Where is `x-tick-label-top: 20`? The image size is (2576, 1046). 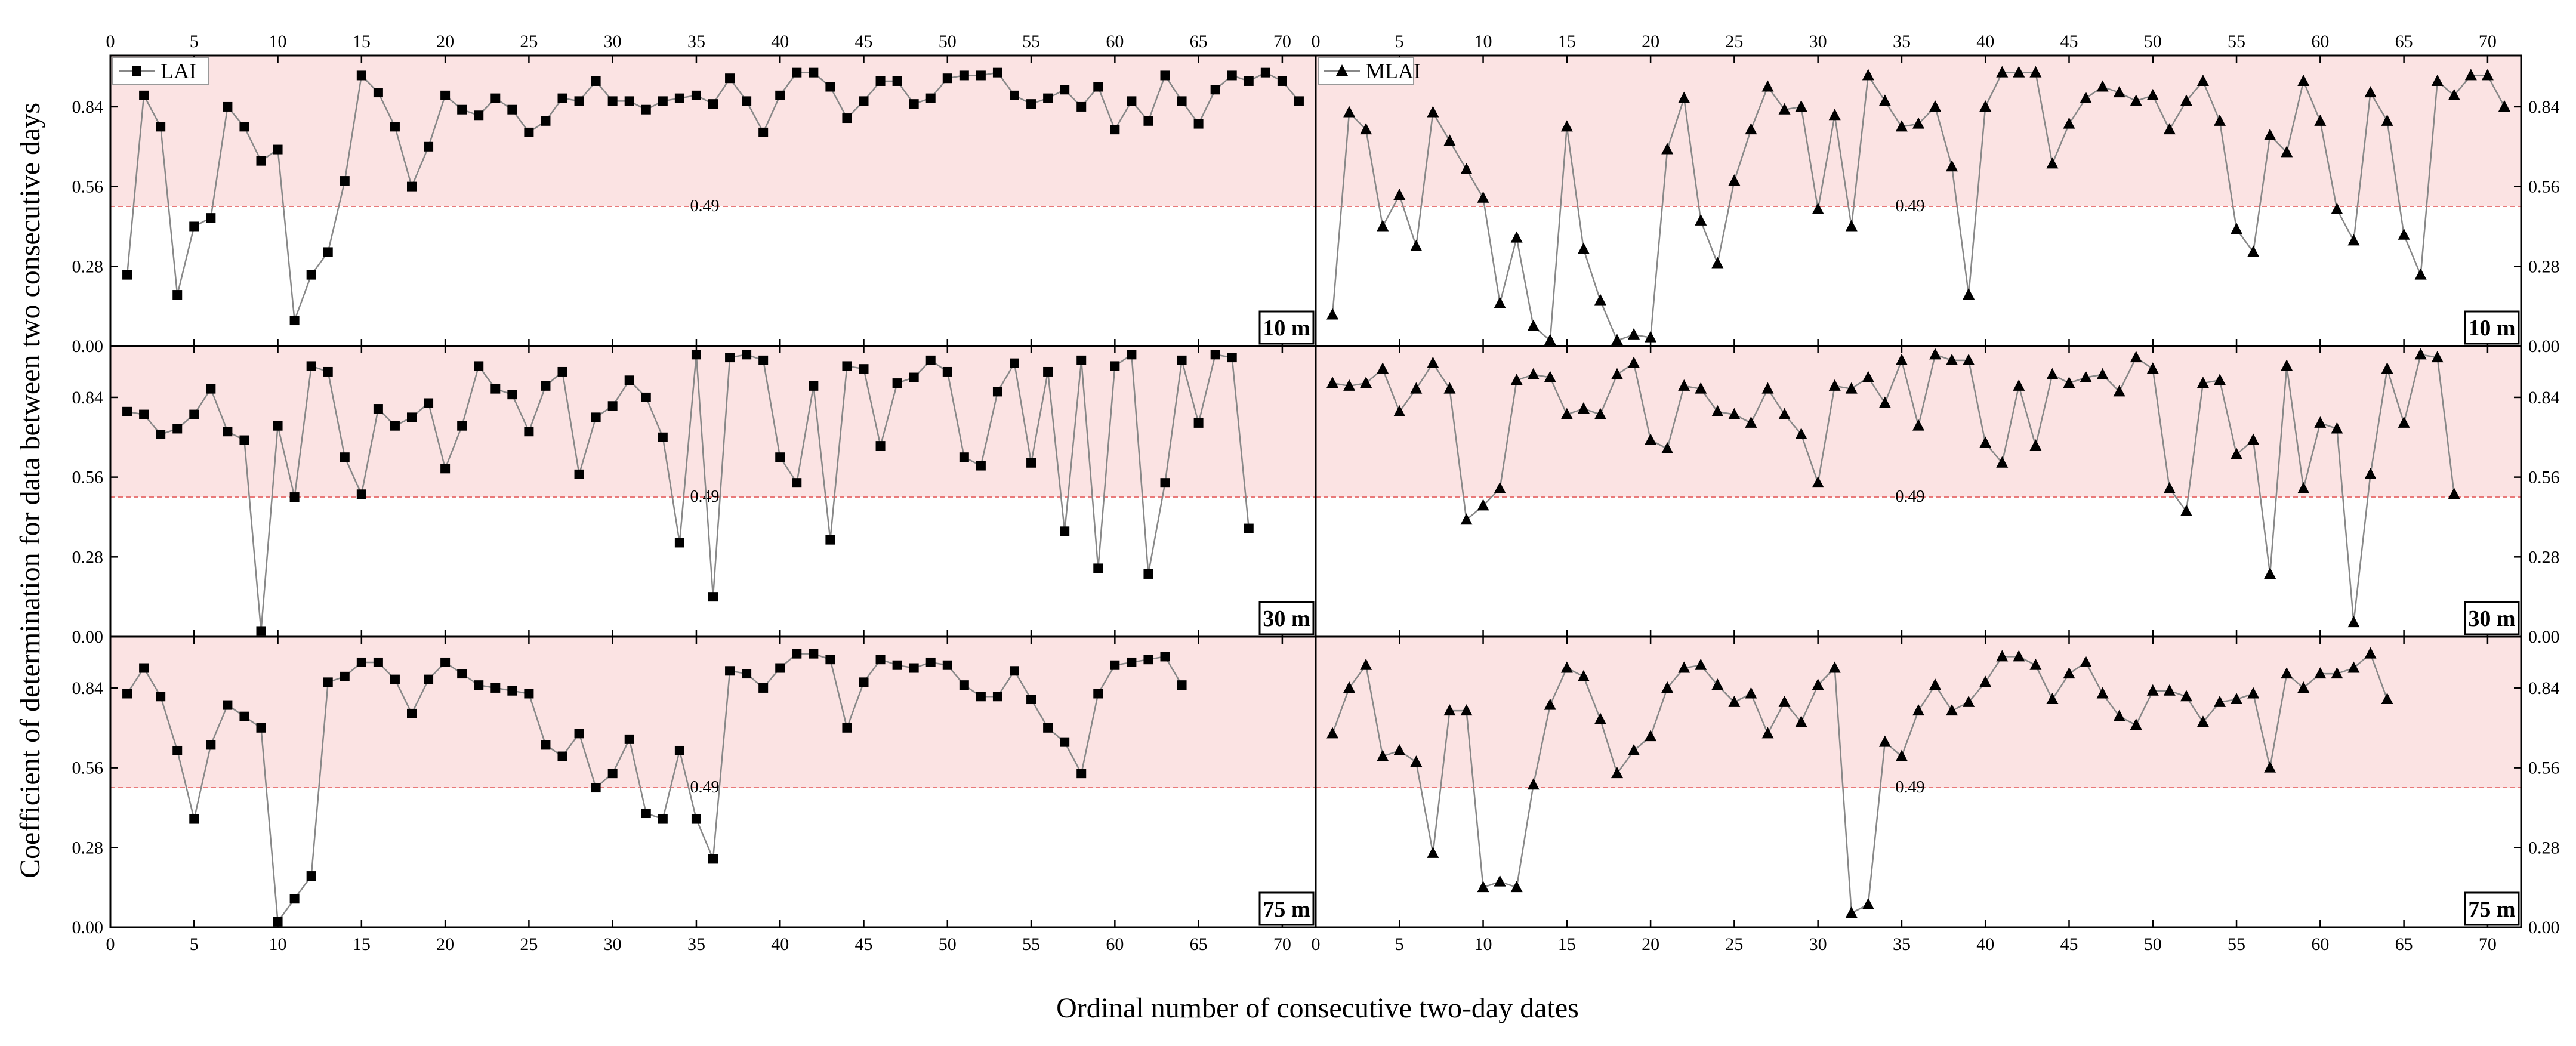
x-tick-label-top: 20 is located at coordinates (1650, 41).